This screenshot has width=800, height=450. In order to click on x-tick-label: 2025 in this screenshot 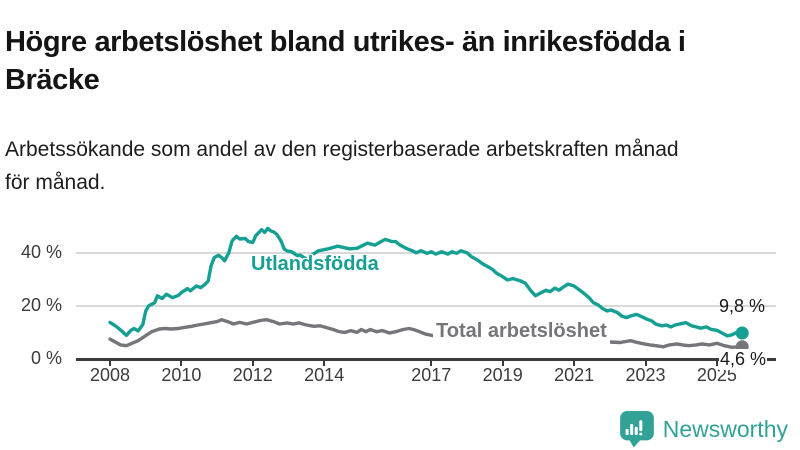, I will do `click(716, 375)`.